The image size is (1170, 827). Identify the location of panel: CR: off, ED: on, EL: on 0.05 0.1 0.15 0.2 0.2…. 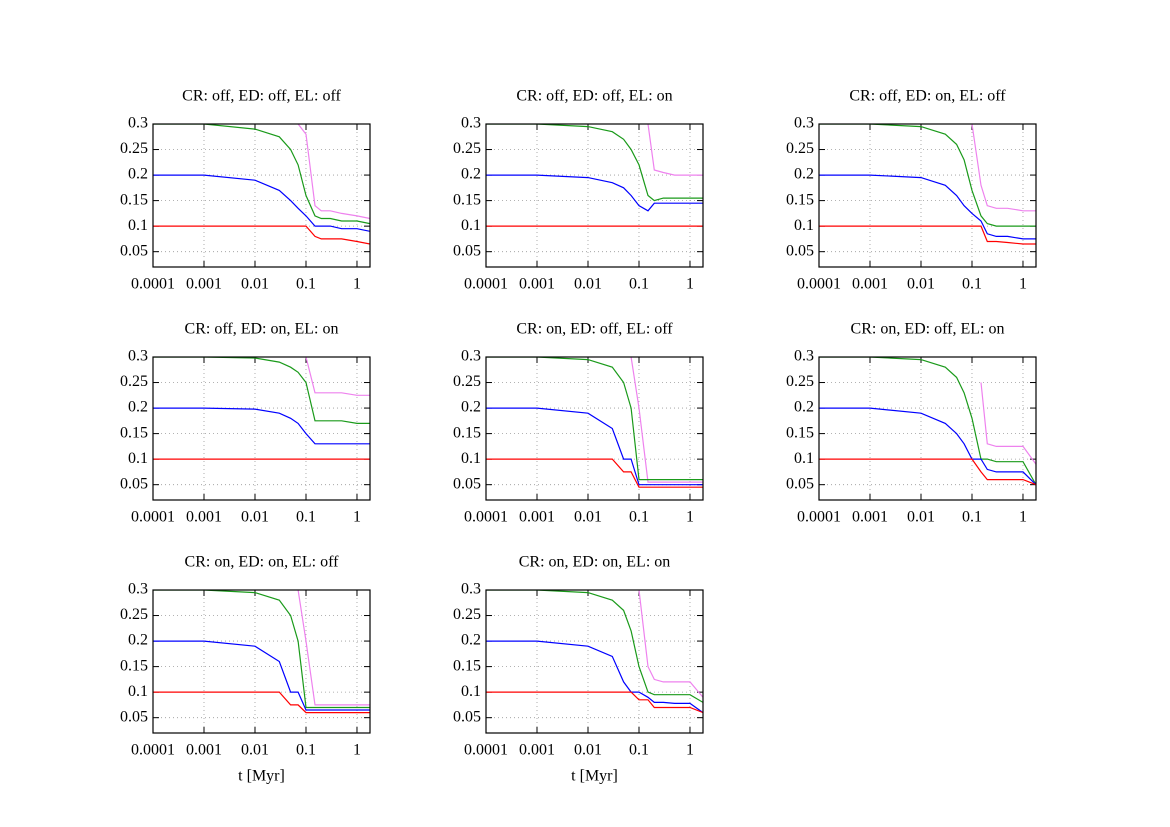
(245, 423).